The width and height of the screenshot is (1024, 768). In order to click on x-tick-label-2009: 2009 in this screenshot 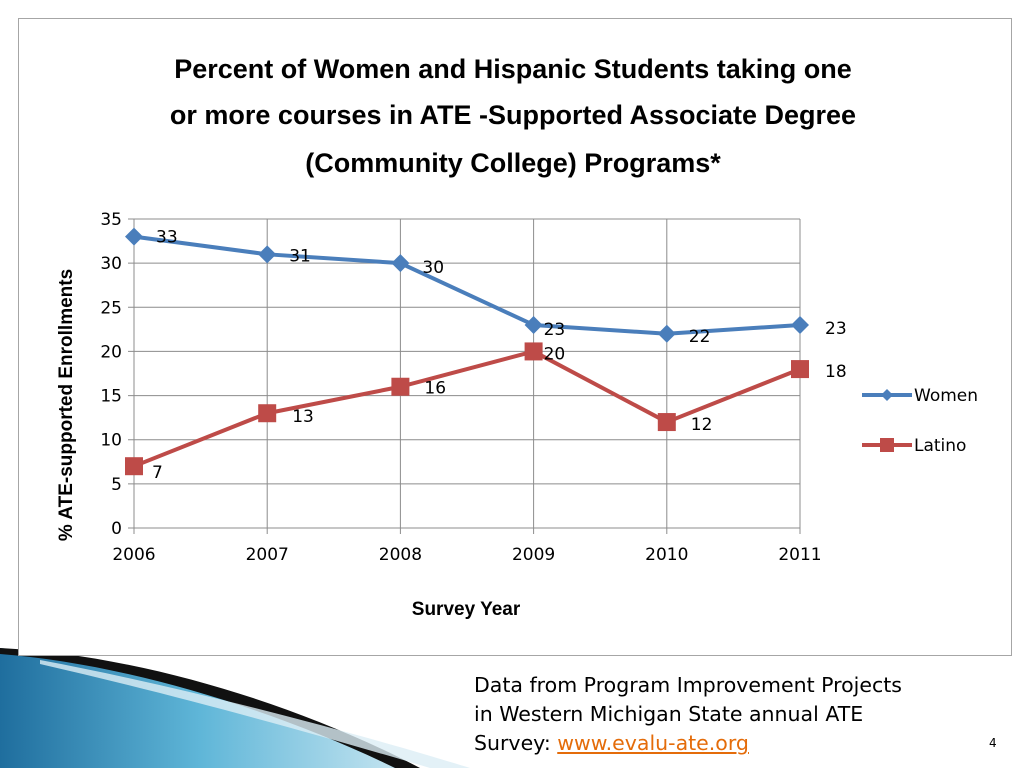, I will do `click(533, 555)`.